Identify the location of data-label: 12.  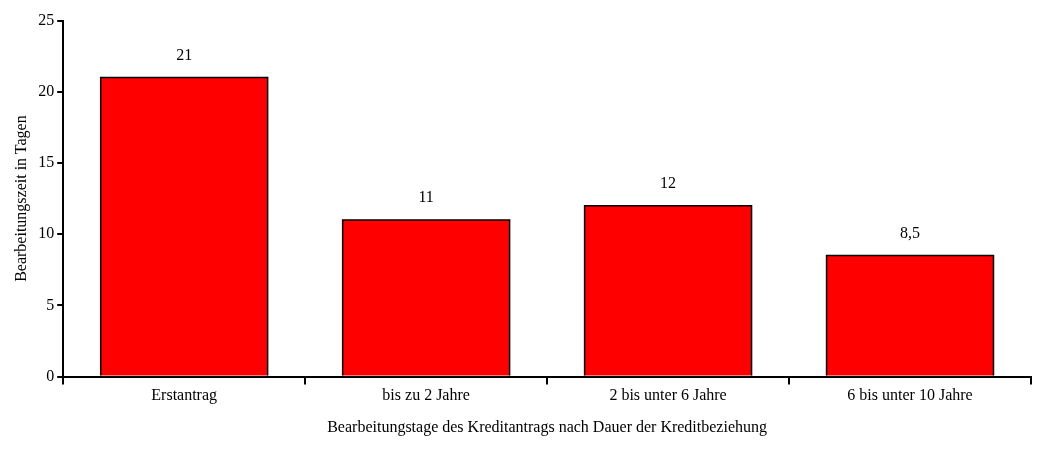
(668, 182).